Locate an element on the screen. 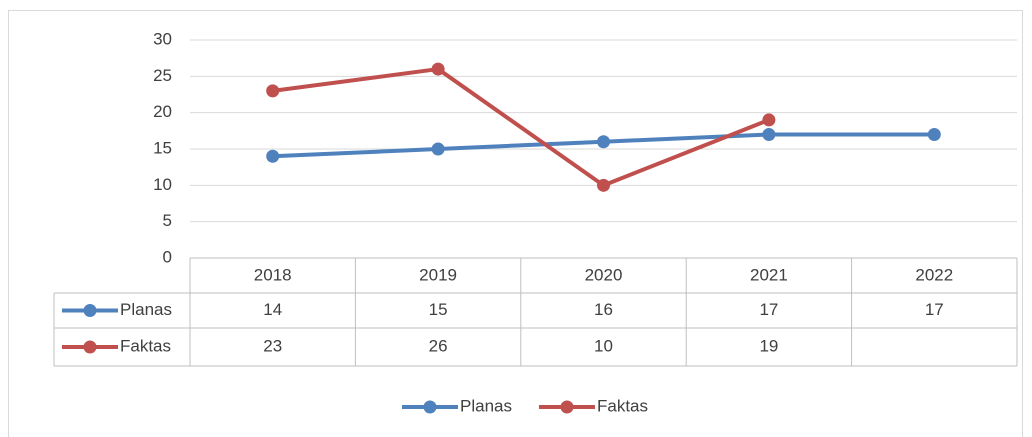 The height and width of the screenshot is (437, 1032). y-tick-label: 30 is located at coordinates (162, 38).